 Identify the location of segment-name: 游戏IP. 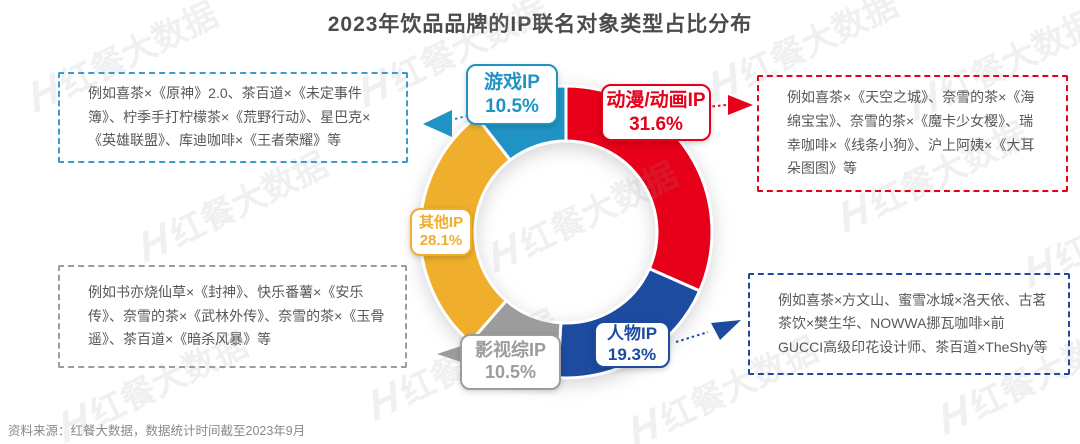
(512, 83).